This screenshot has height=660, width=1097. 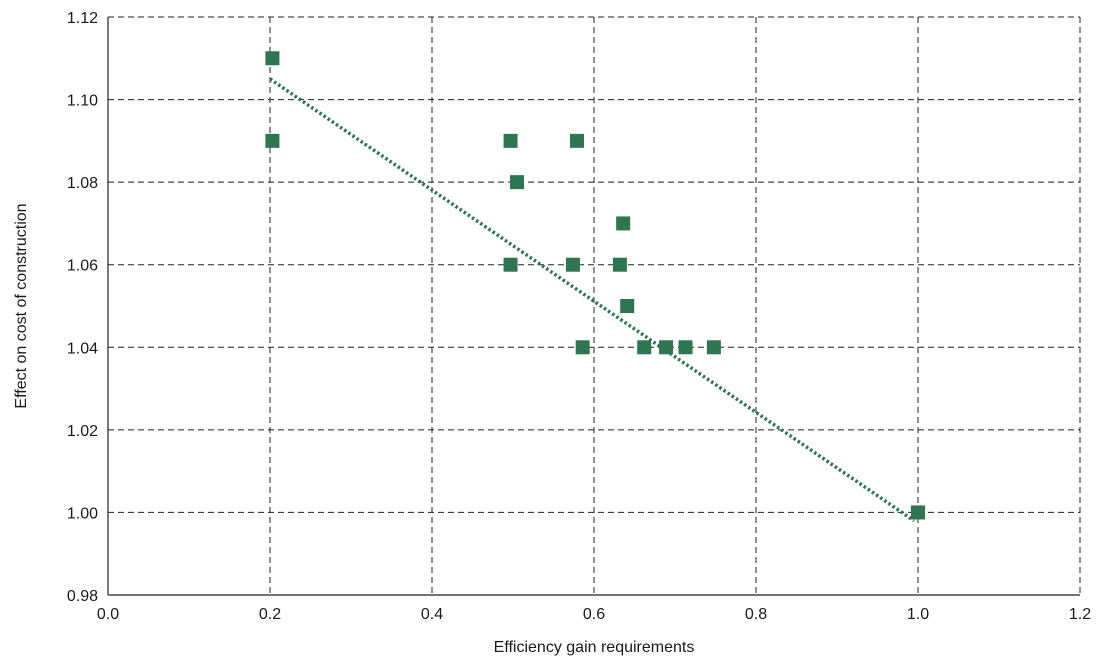 What do you see at coordinates (82, 183) in the screenshot?
I see `y-tick-label: 1.08` at bounding box center [82, 183].